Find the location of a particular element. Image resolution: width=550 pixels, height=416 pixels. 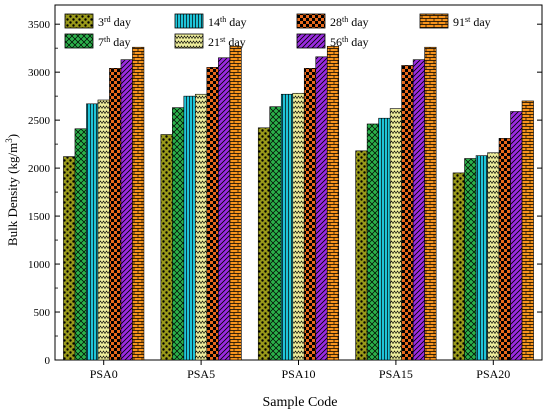

y-axis-label-sup: 3 is located at coordinates (9, 140).